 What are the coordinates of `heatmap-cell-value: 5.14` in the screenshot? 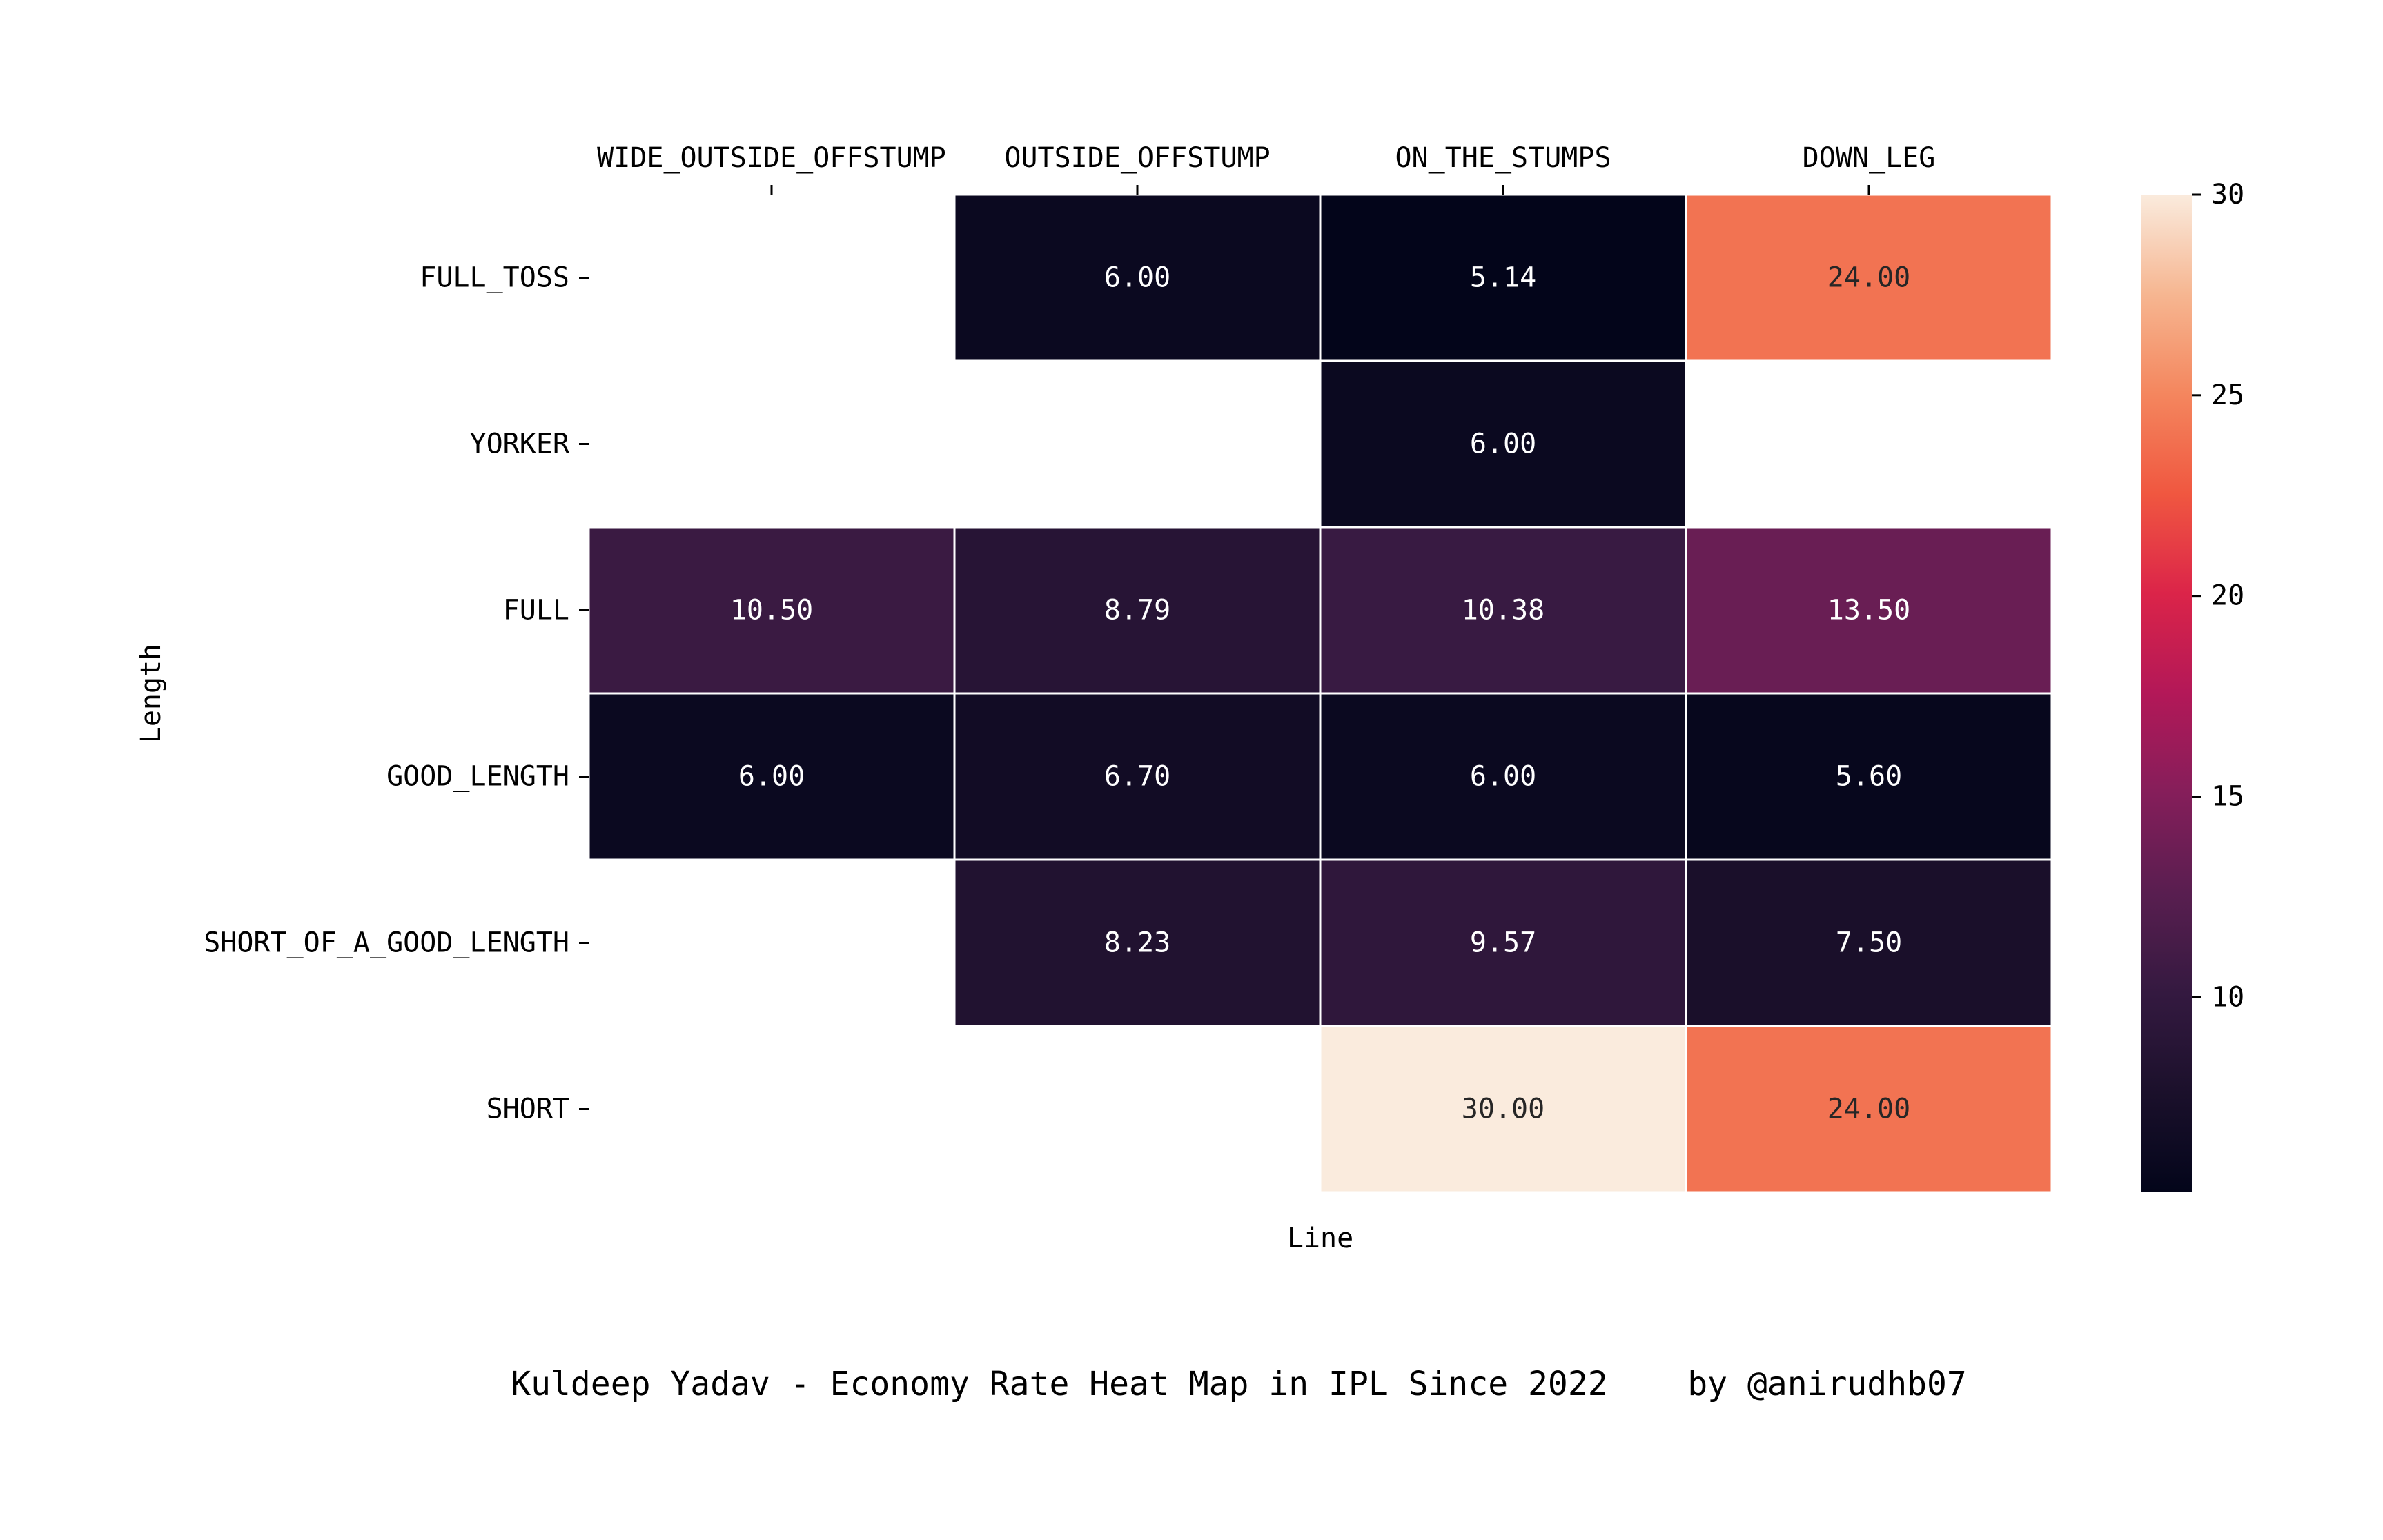 It's located at (1503, 278).